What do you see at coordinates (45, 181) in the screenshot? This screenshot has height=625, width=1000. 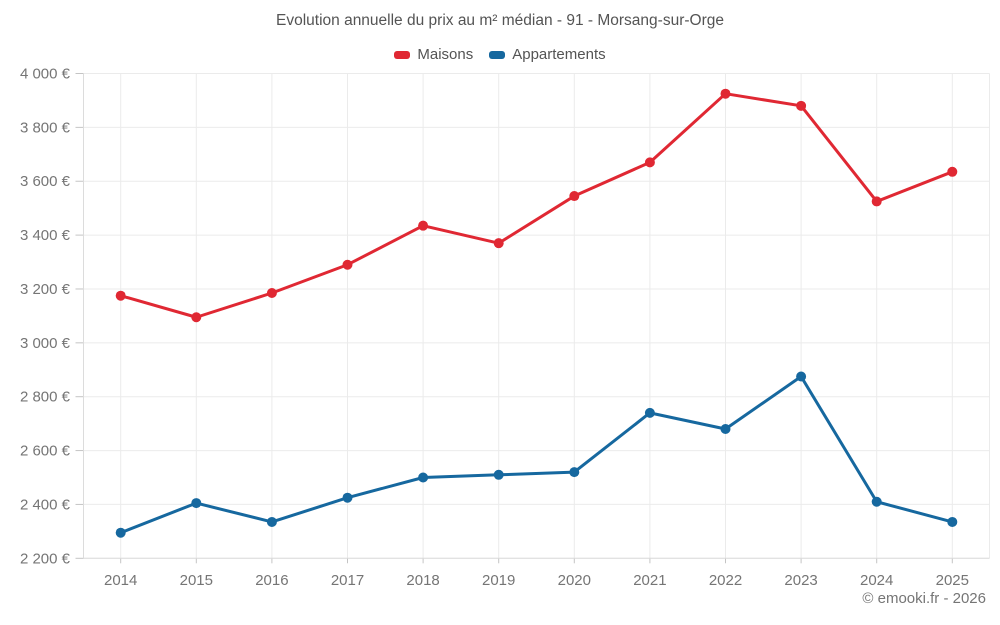 I see `y-axis-label: 3 600 €` at bounding box center [45, 181].